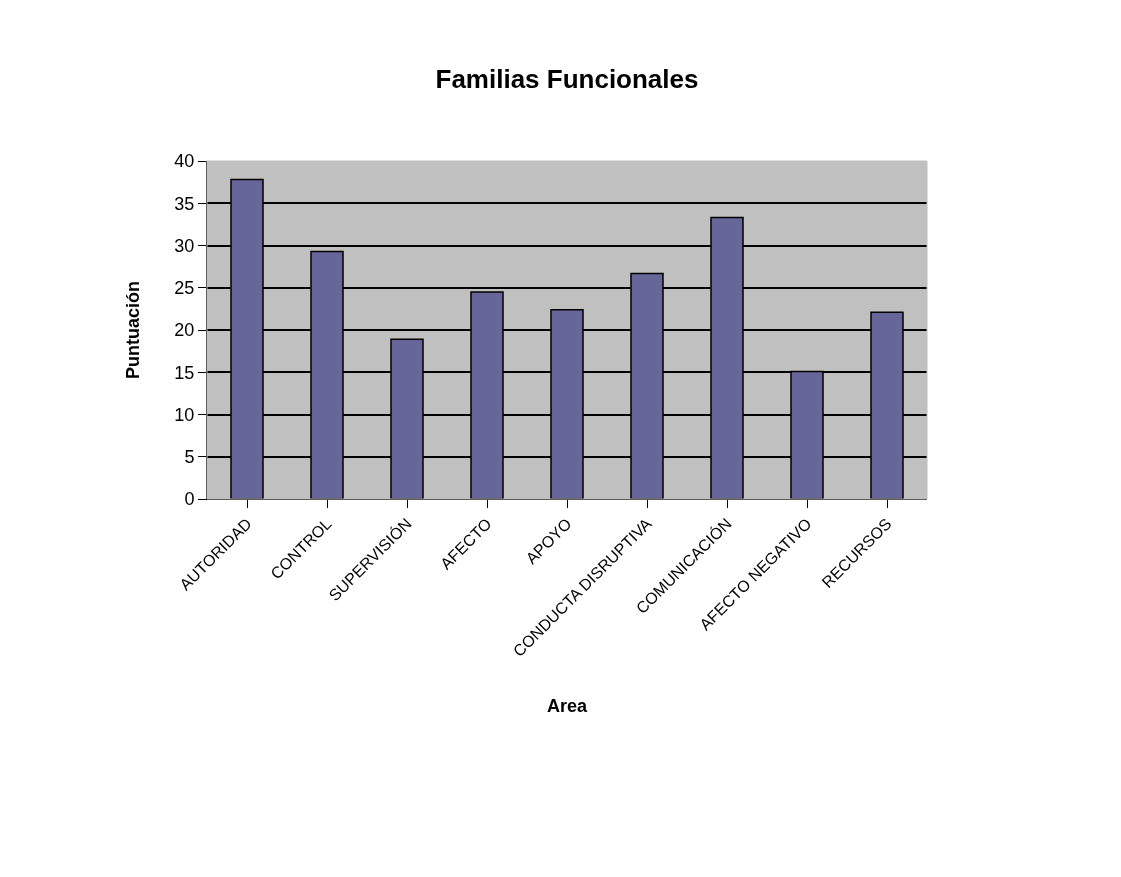 The width and height of the screenshot is (1121, 877). I want to click on y-tick-label: 15, so click(184, 372).